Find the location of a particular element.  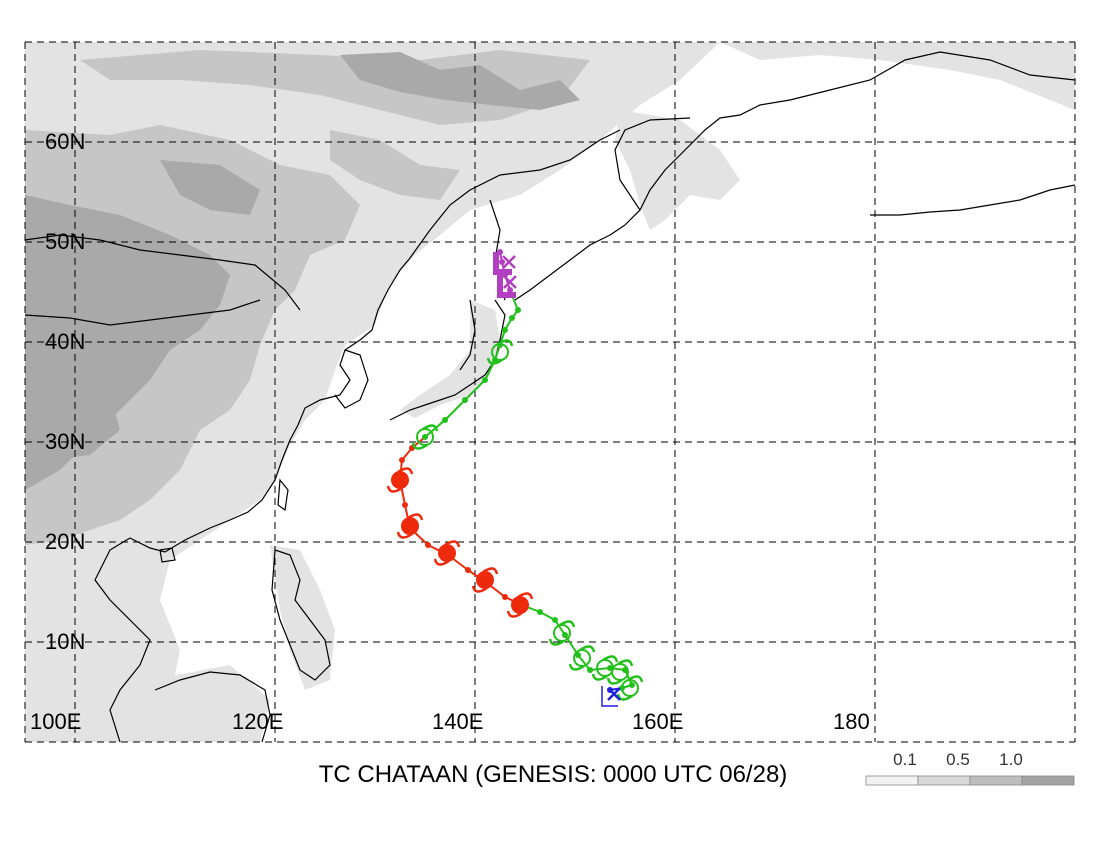

map-title: TC CHATAAN (GENESIS: 0000 UTC 06/28) is located at coordinates (553, 774).